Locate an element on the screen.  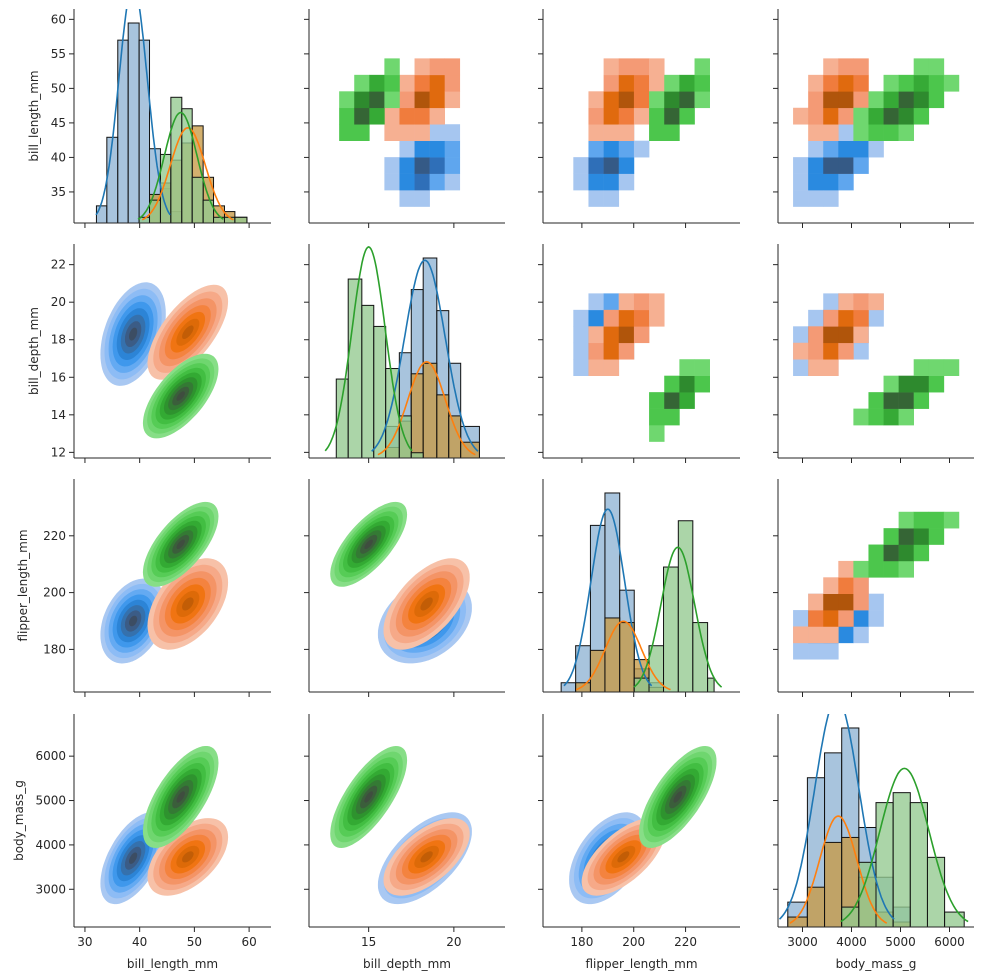
histogram-bars is located at coordinates (637, 592).